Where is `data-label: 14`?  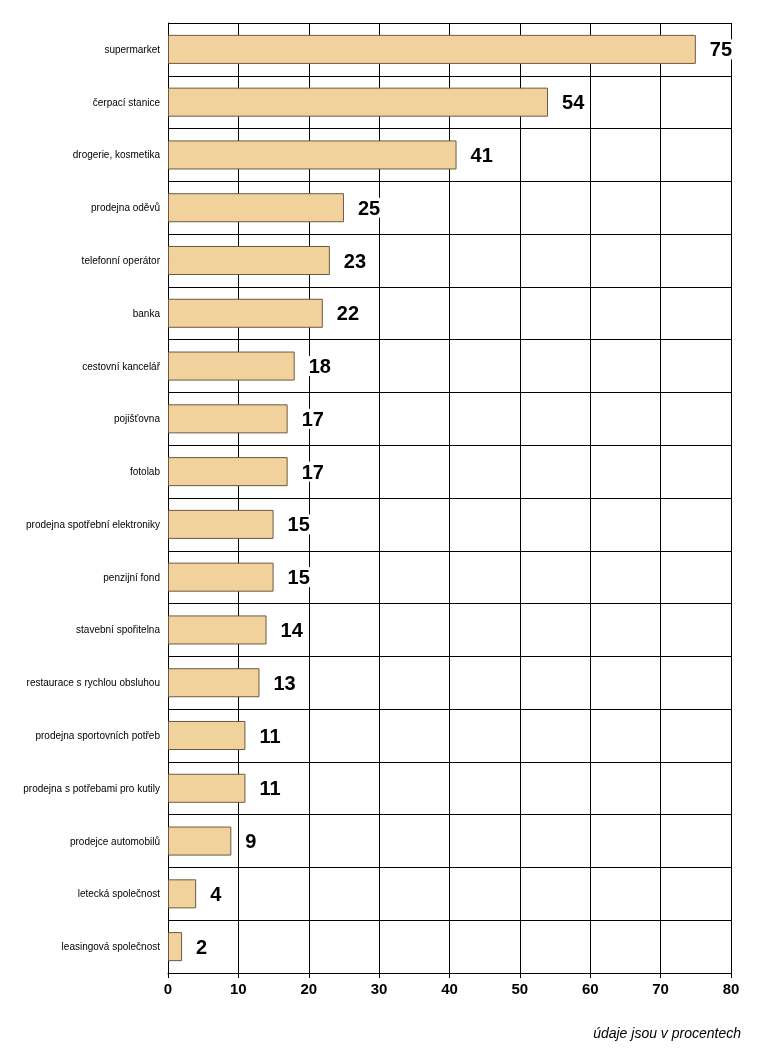 data-label: 14 is located at coordinates (292, 629).